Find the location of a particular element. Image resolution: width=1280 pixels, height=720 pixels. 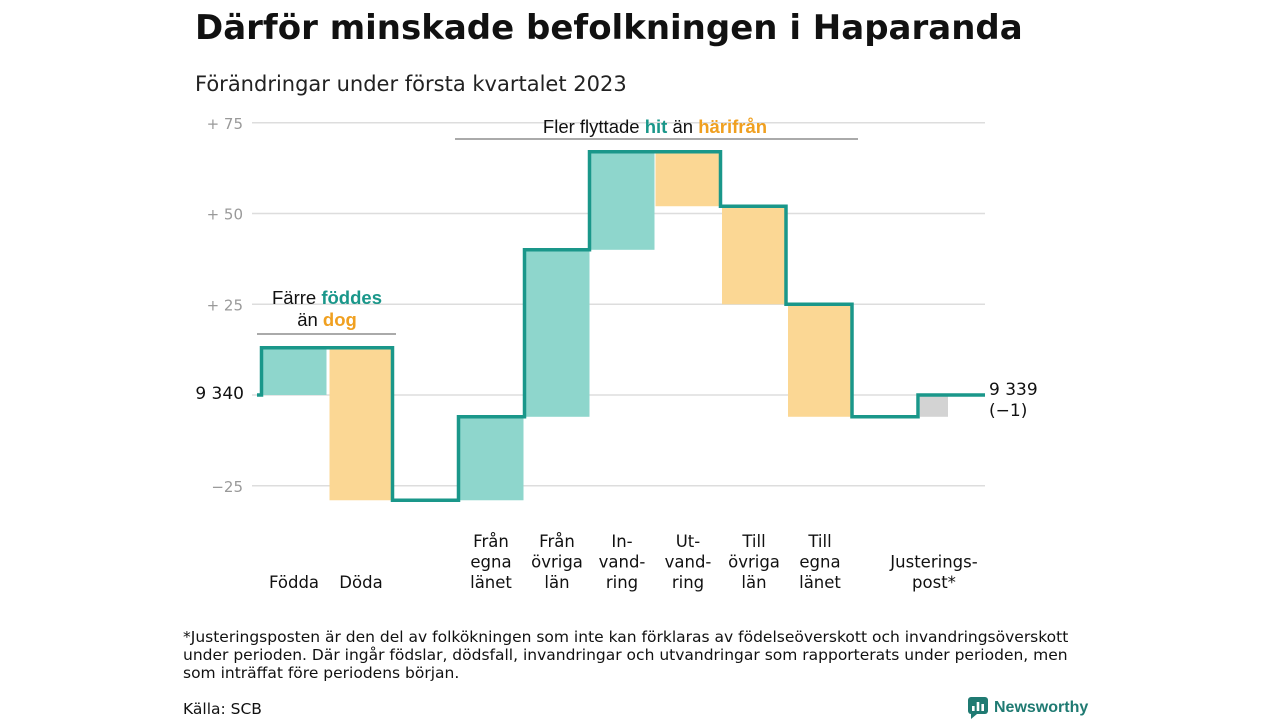

annotation-fodda-highlight: föddes is located at coordinates (351, 297).